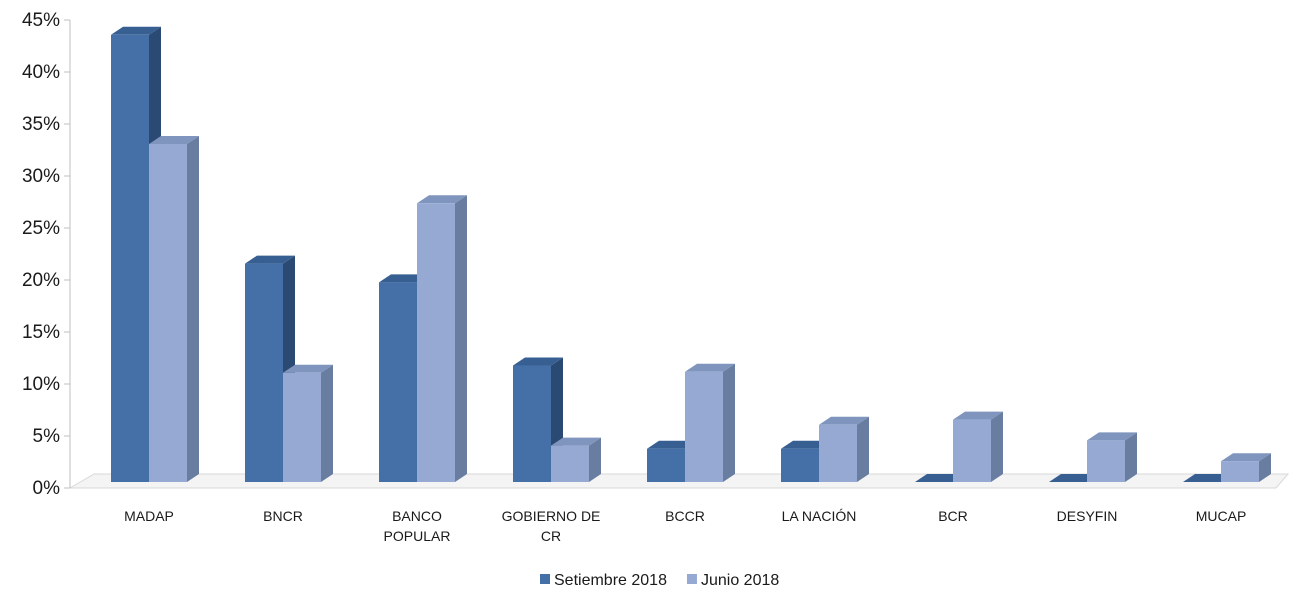 The image size is (1301, 594). What do you see at coordinates (41, 72) in the screenshot?
I see `y-tick-label: 40%` at bounding box center [41, 72].